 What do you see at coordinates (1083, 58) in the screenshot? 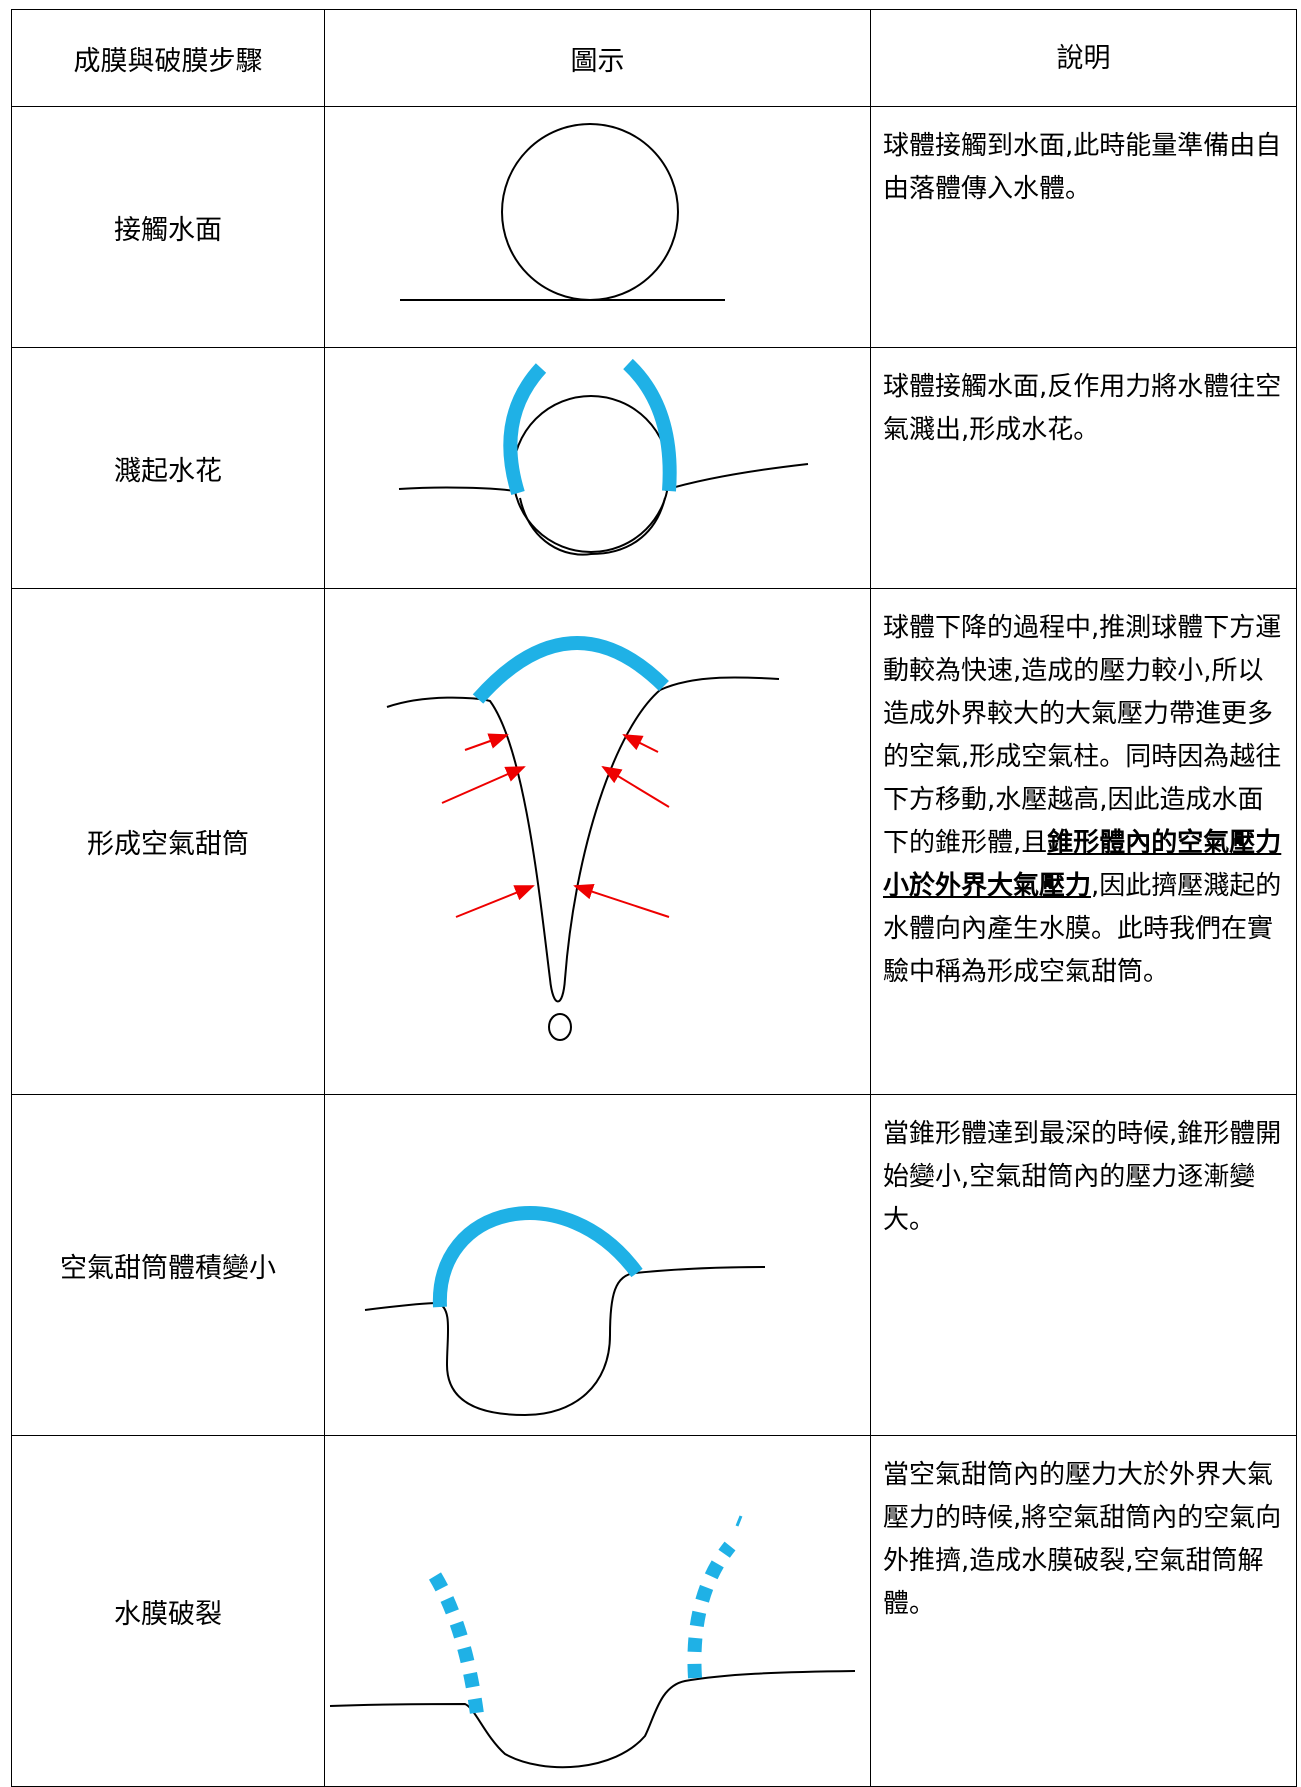
I see `header-cell: 說明` at bounding box center [1083, 58].